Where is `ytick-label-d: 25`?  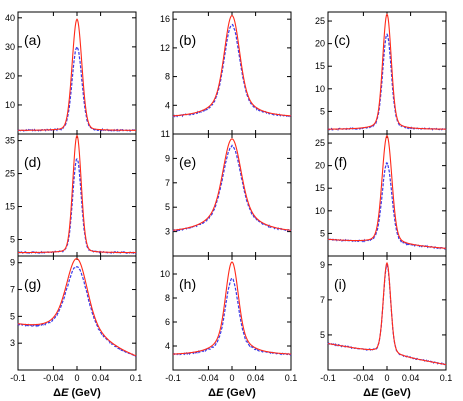
ytick-label-d: 25 is located at coordinates (10, 174).